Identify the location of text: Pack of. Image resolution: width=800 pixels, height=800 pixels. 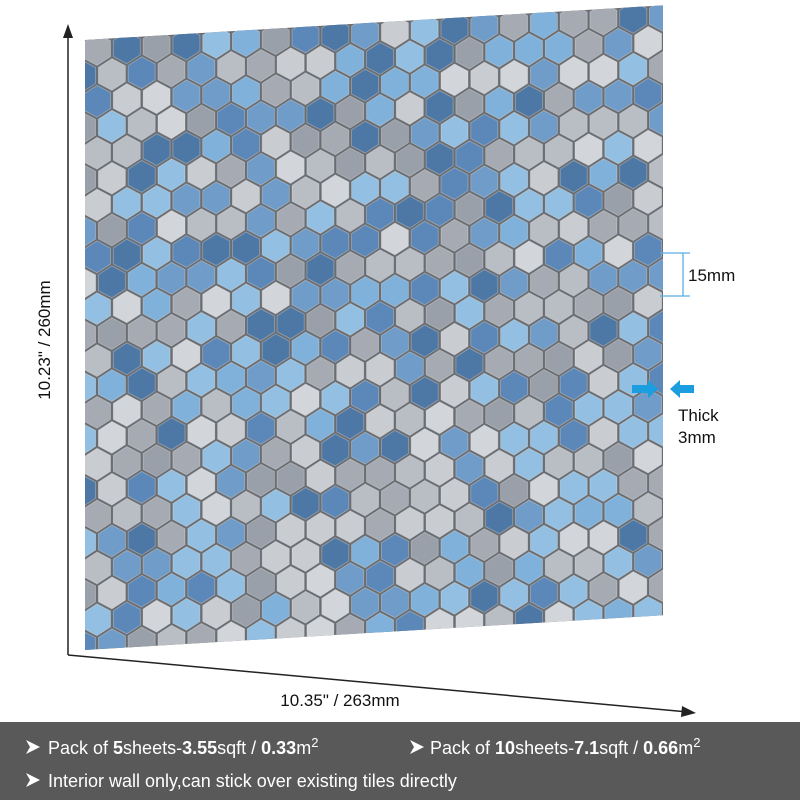
(462, 748).